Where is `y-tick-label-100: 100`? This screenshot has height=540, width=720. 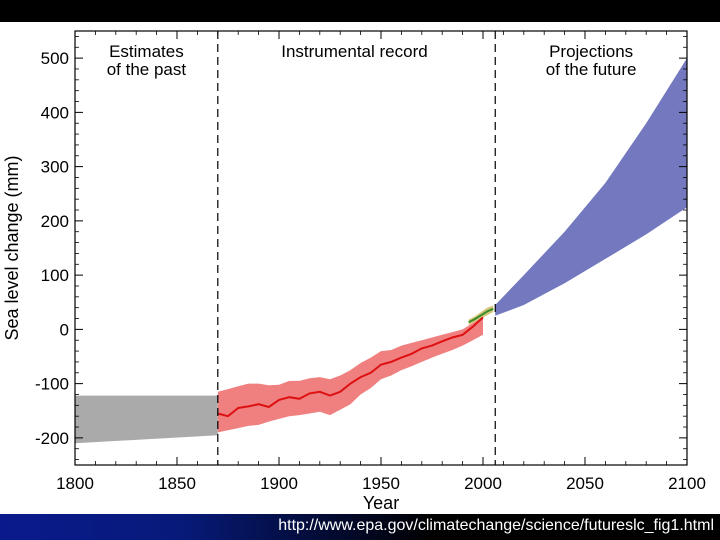
y-tick-label-100: 100 is located at coordinates (55, 275).